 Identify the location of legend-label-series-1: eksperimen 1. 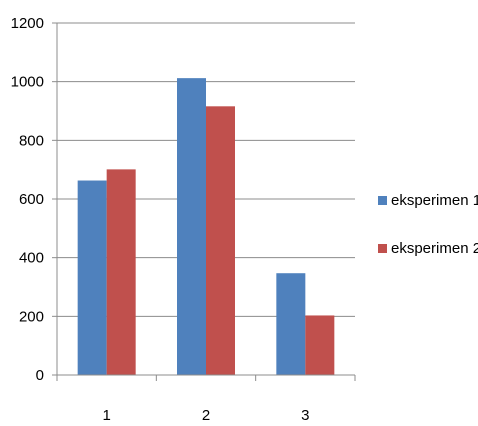
(434, 200).